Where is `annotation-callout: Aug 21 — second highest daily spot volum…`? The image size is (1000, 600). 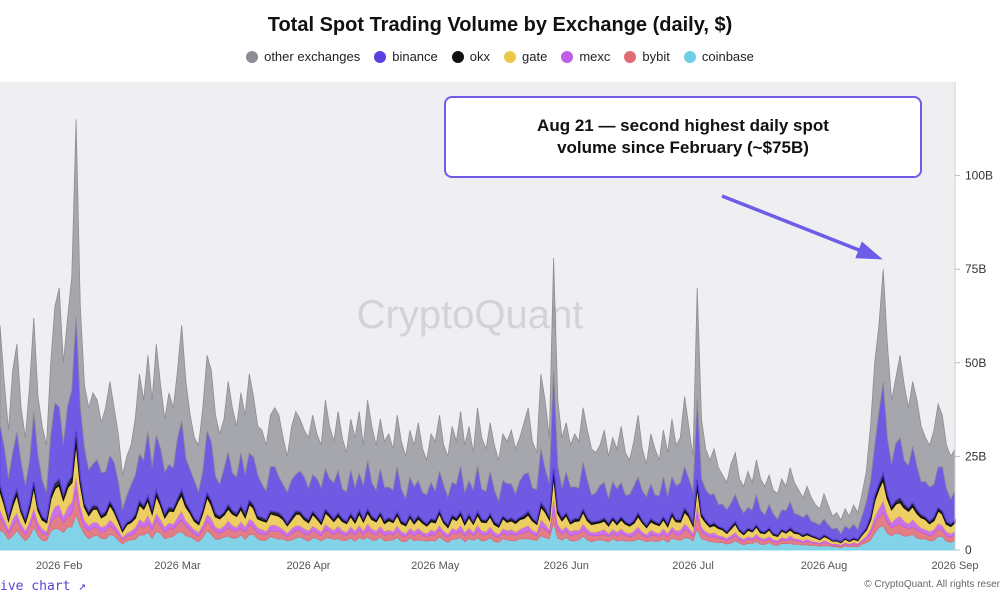
annotation-callout: Aug 21 — second highest daily spot volum… is located at coordinates (683, 137).